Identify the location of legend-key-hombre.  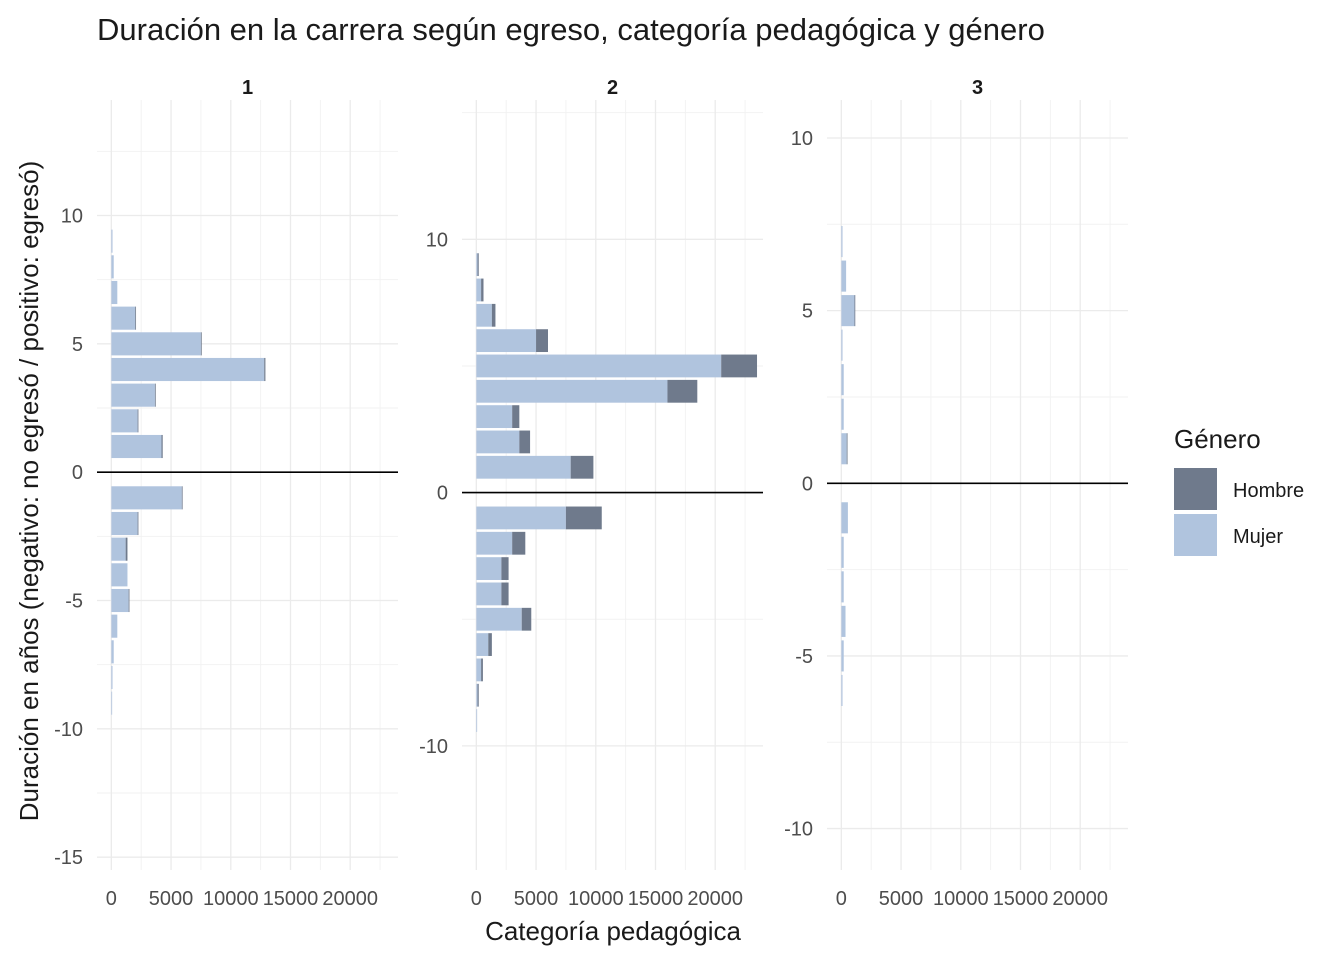
(1195, 489).